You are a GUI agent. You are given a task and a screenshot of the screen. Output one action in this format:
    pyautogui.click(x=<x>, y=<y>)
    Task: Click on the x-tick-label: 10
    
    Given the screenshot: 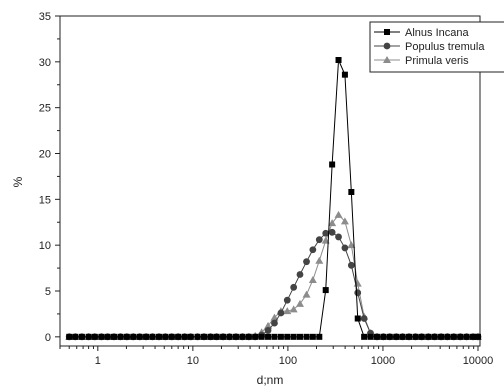 What is the action you would take?
    pyautogui.click(x=193, y=361)
    